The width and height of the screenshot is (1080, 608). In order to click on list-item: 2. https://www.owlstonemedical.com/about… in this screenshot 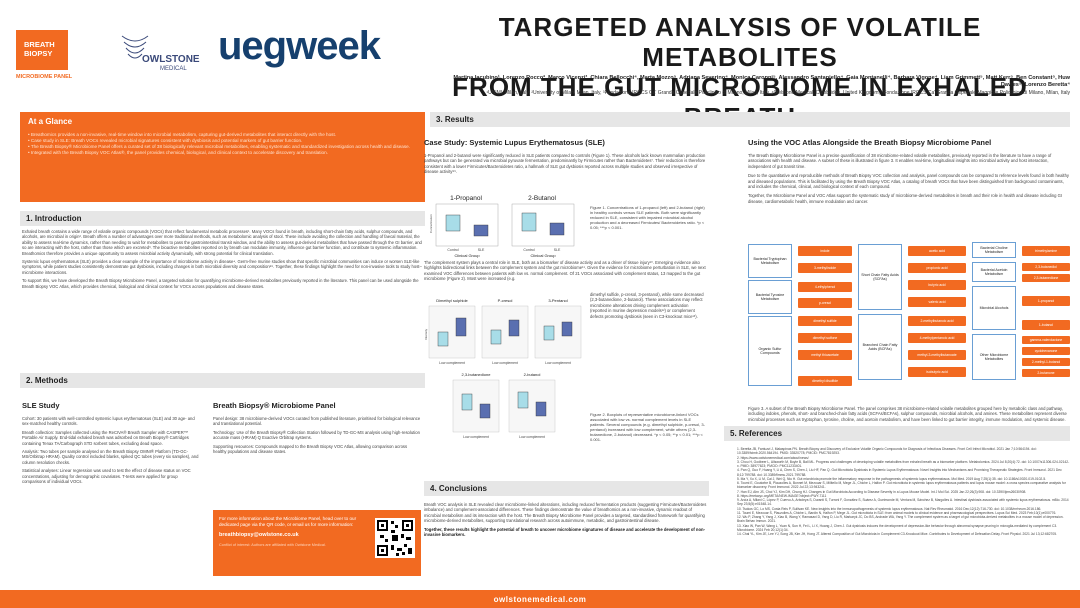, I will do `click(773, 457)`.